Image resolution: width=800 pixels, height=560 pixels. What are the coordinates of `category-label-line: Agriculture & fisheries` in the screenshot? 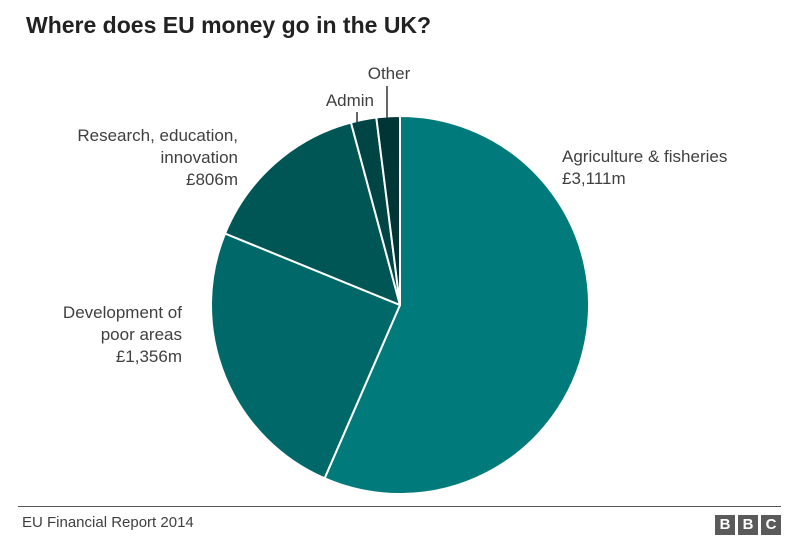 It's located at (644, 156).